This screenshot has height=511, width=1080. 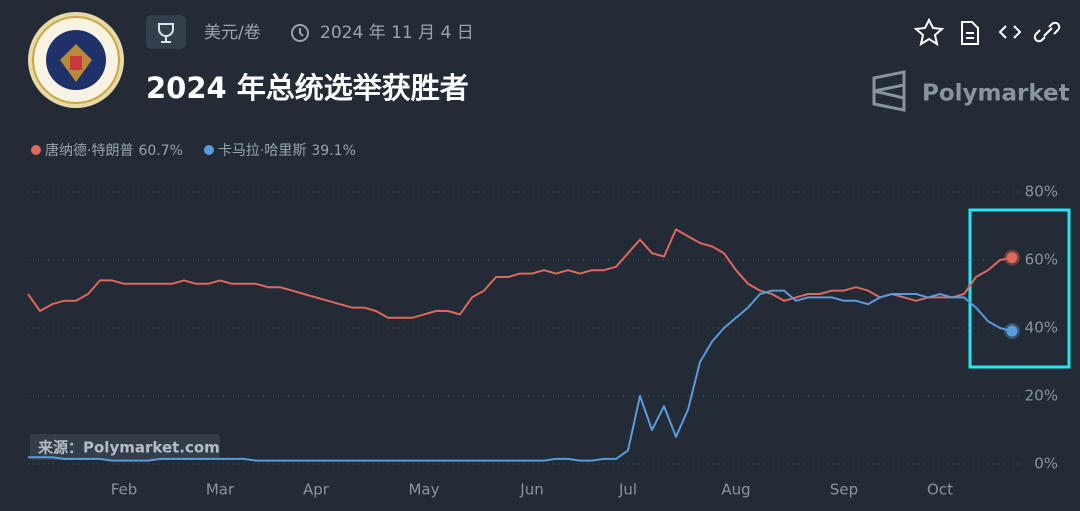 I want to click on clock-icon, so click(x=300, y=33).